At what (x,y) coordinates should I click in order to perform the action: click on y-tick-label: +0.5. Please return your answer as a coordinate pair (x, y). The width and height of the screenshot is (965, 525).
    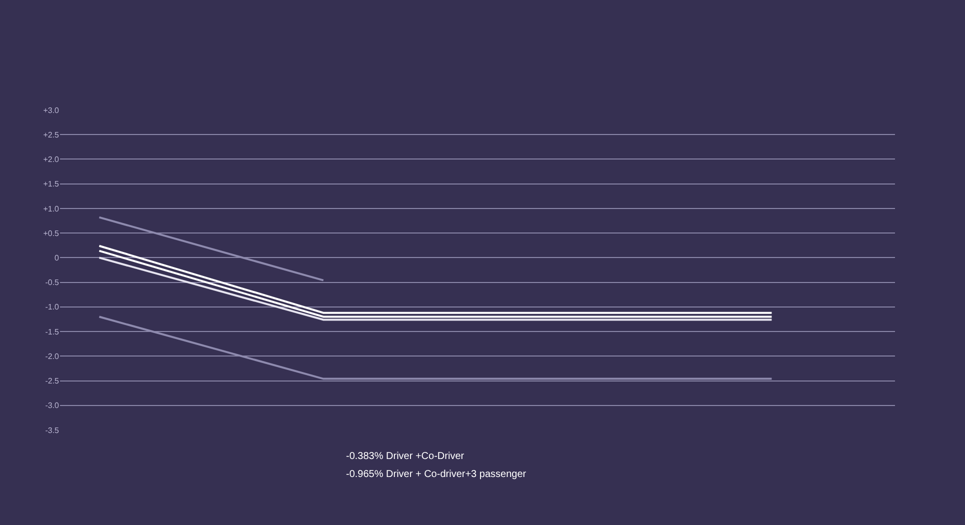
    Looking at the image, I should click on (51, 233).